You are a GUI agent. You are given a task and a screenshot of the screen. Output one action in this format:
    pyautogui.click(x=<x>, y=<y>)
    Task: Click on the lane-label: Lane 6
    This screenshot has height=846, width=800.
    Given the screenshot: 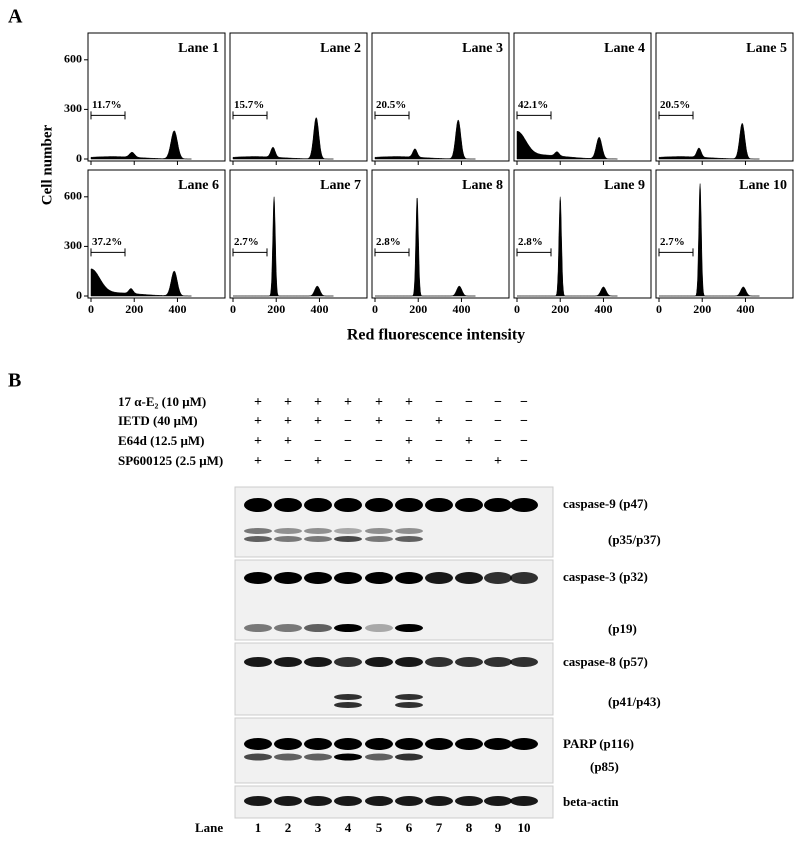 What is the action you would take?
    pyautogui.click(x=198, y=185)
    